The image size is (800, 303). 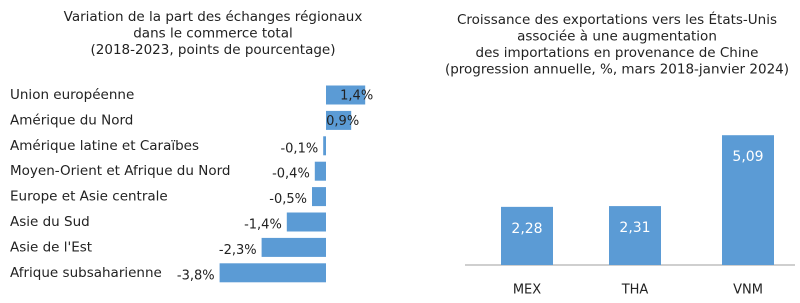 I want to click on x-tick-label: THA, so click(x=635, y=290).